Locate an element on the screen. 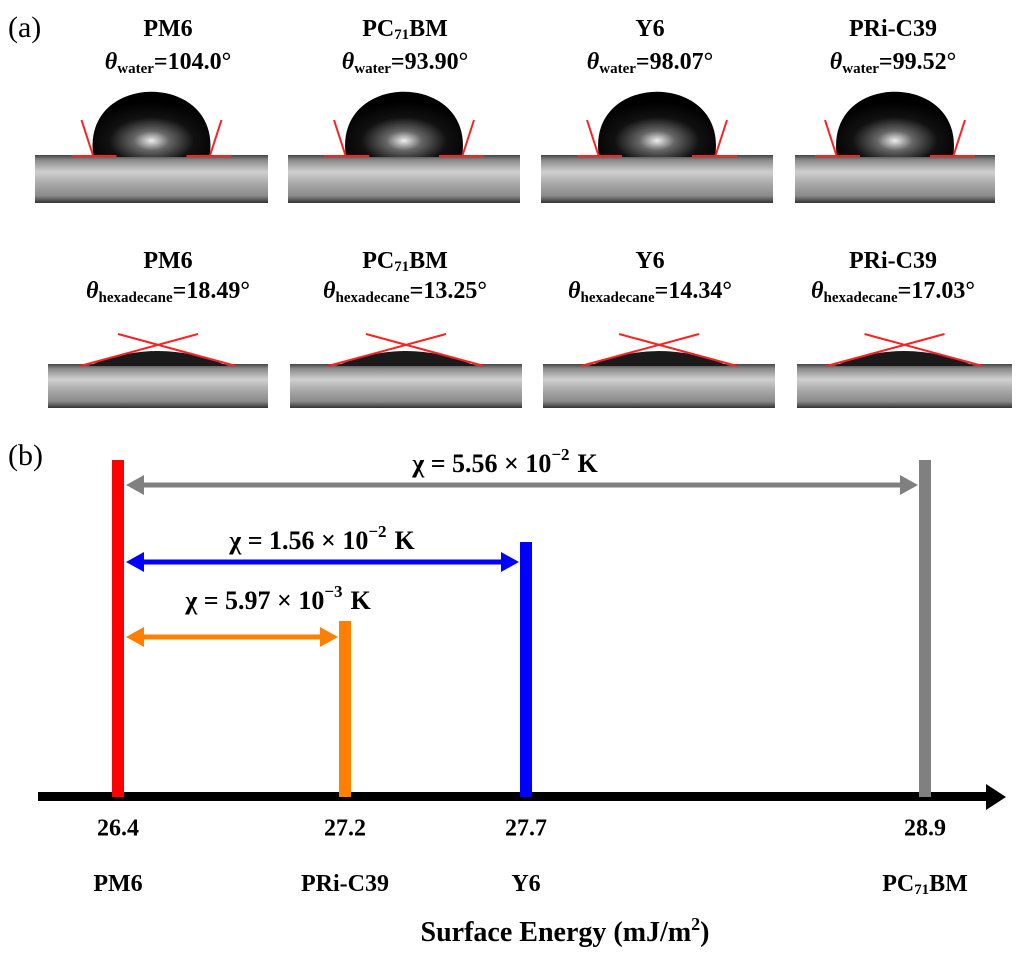 The width and height of the screenshot is (1019, 956). angle: =99.52° is located at coordinates (917, 62).